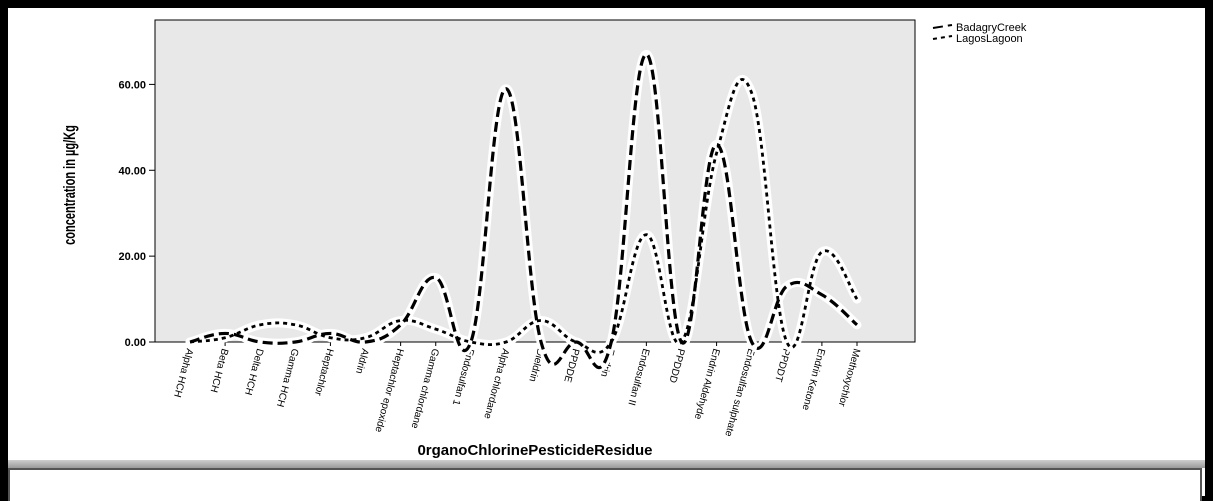 This screenshot has width=1213, height=501. Describe the element at coordinates (638, 376) in the screenshot. I see `x-tick-label: Endosulfan II` at that location.